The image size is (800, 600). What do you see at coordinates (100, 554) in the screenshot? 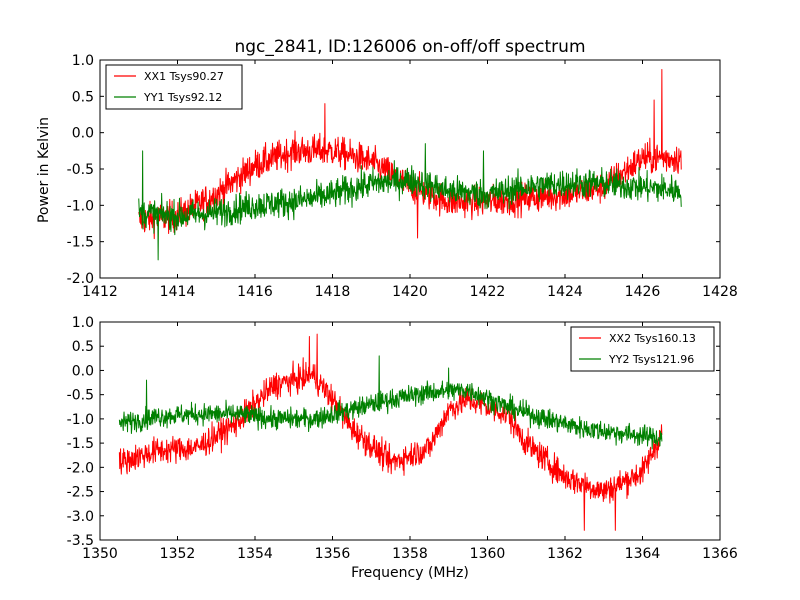
I see `bottom-x-tick-label: 1350` at bounding box center [100, 554].